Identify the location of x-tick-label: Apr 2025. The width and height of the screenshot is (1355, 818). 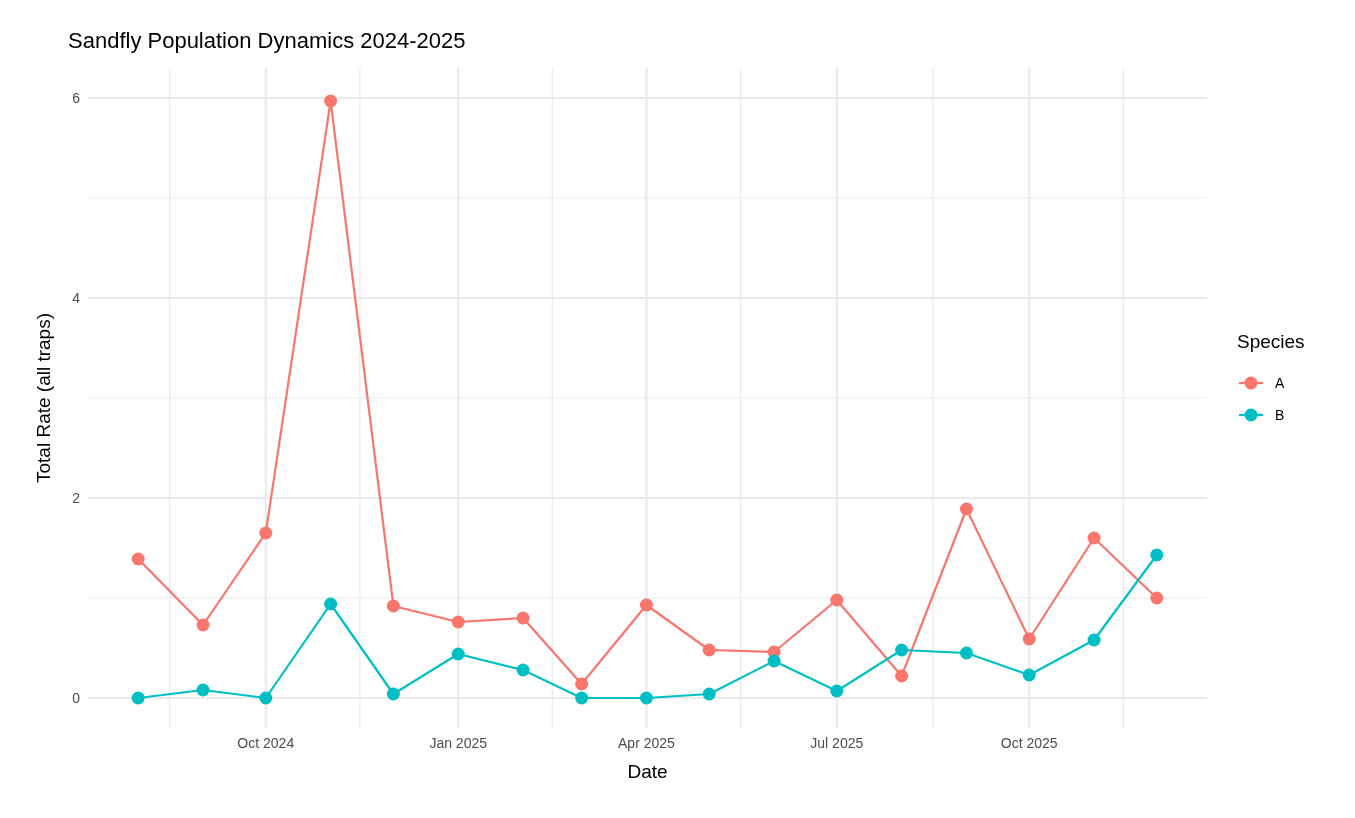
(647, 743).